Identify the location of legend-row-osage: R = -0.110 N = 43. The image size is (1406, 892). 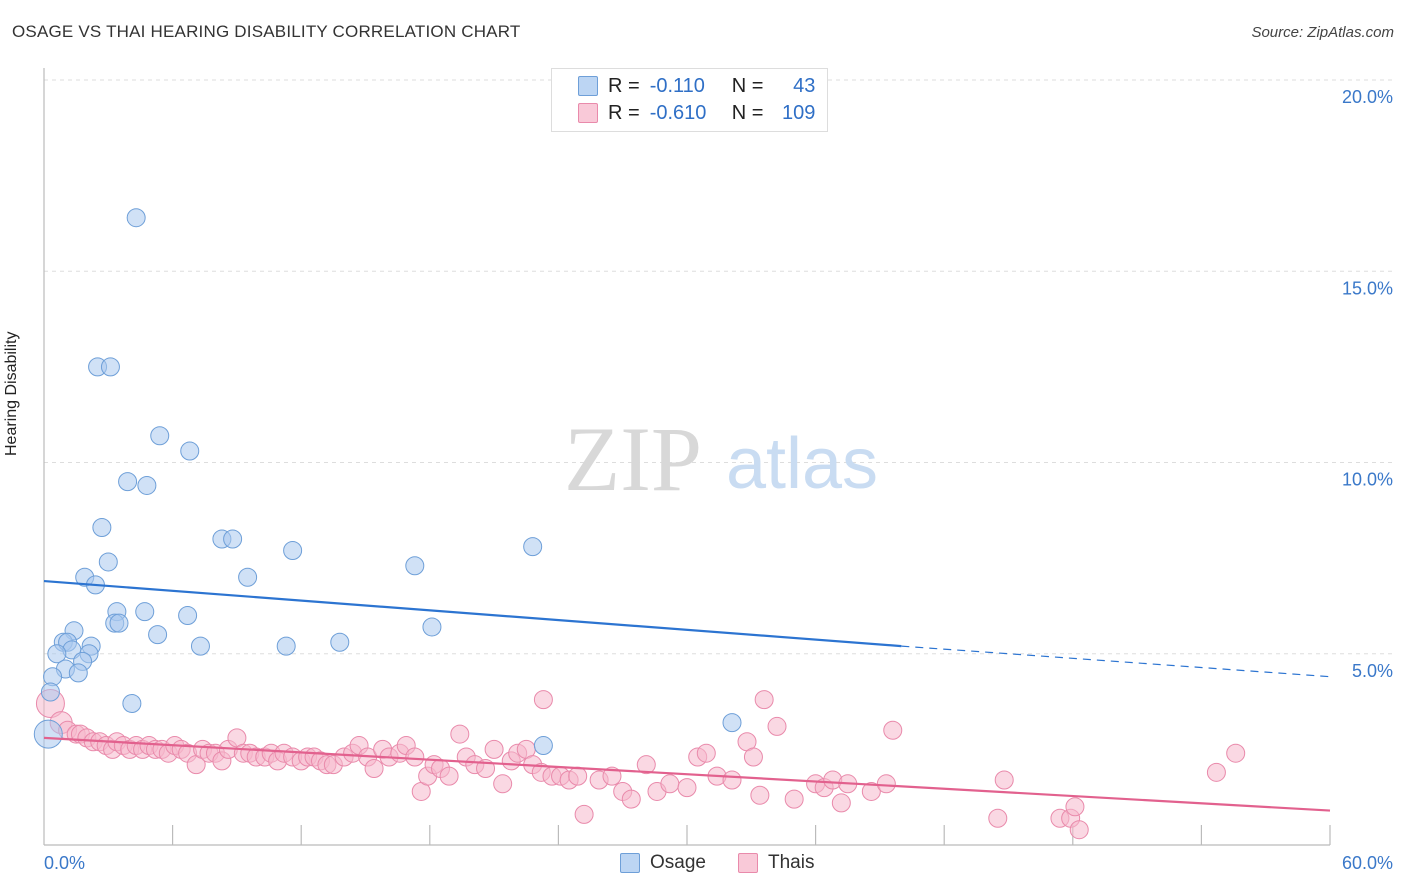
(683, 86).